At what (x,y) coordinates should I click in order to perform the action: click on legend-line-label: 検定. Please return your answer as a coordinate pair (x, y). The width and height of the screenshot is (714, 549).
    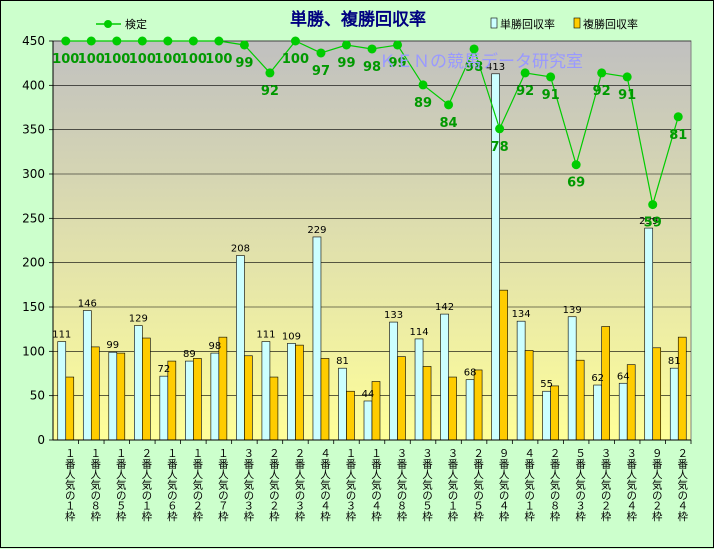
    Looking at the image, I should click on (136, 24).